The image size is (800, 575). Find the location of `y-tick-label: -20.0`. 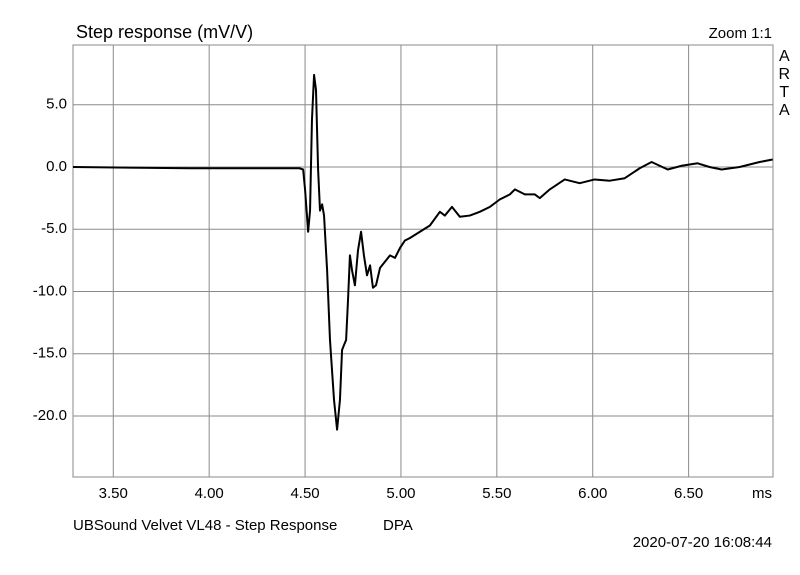

y-tick-label: -20.0 is located at coordinates (50, 415).